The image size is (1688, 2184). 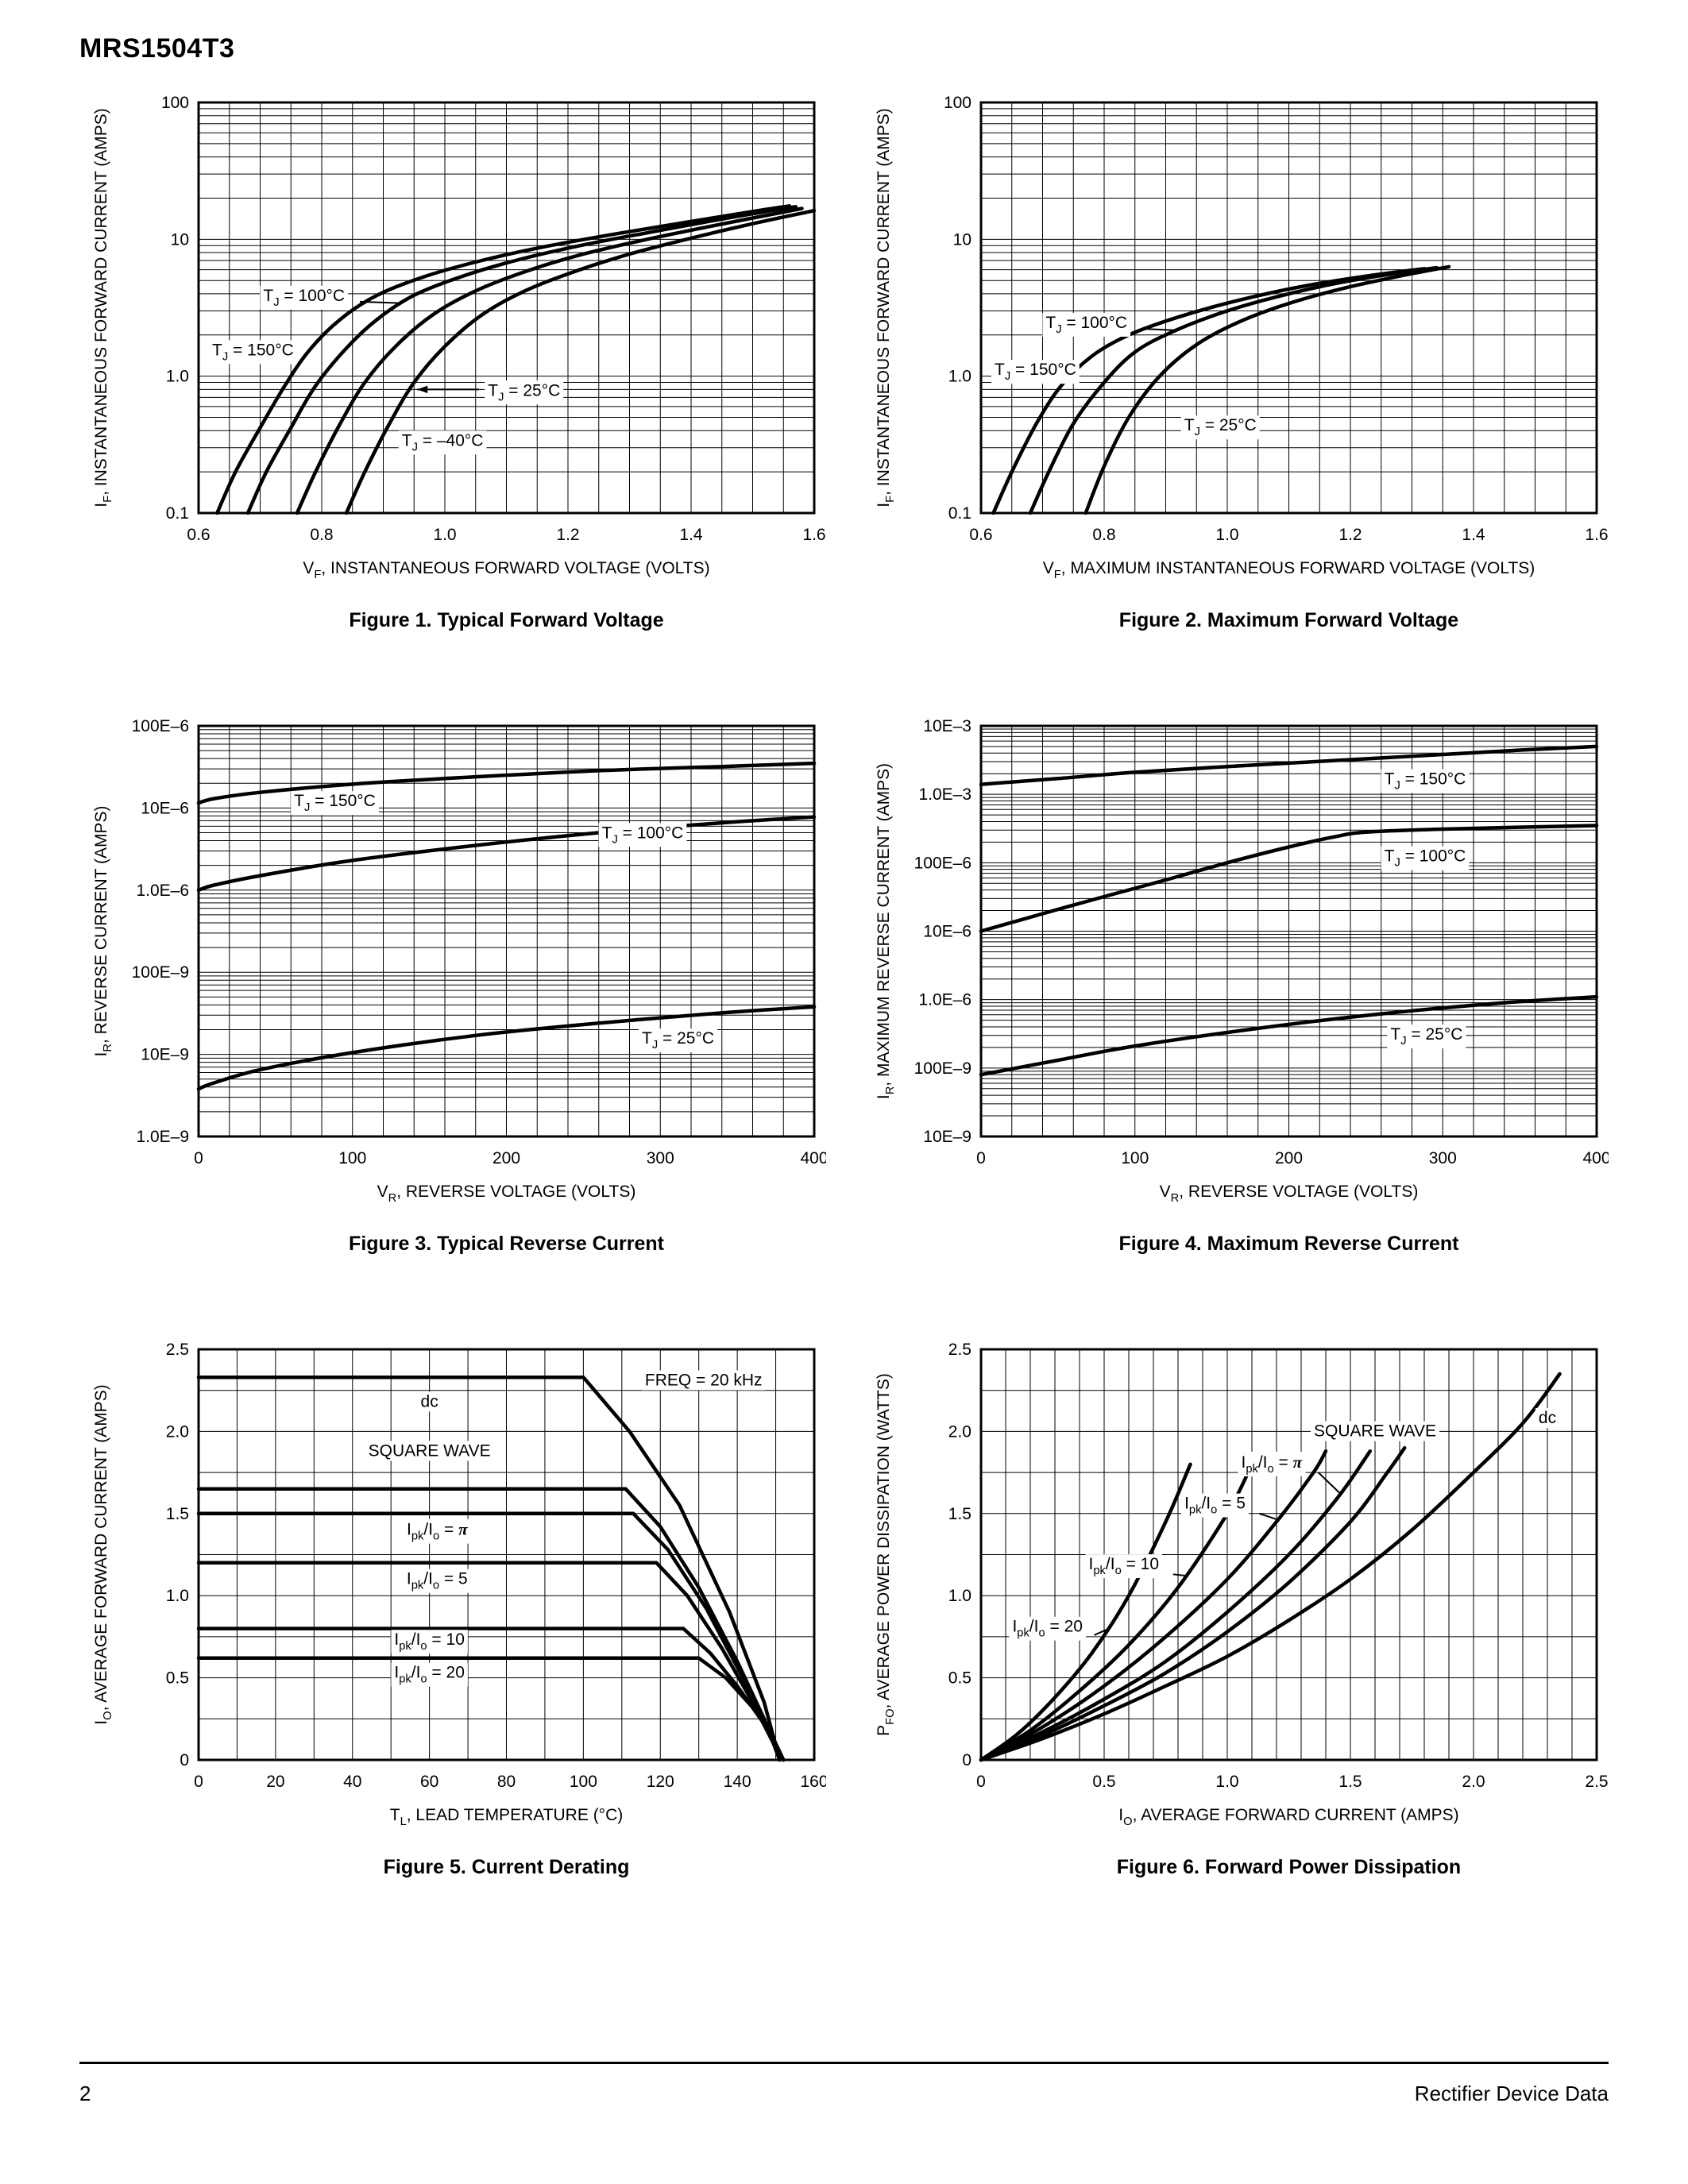 I want to click on x-axis-label: IO, AVERAGE FORWARD CURRENT (AMPS), so click(x=1288, y=1817).